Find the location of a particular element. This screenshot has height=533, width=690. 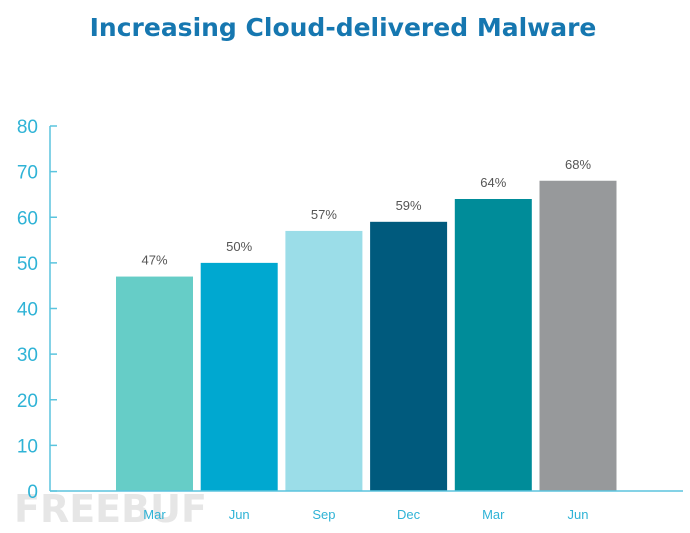

watermark-text: FREEBUF is located at coordinates (110, 509).